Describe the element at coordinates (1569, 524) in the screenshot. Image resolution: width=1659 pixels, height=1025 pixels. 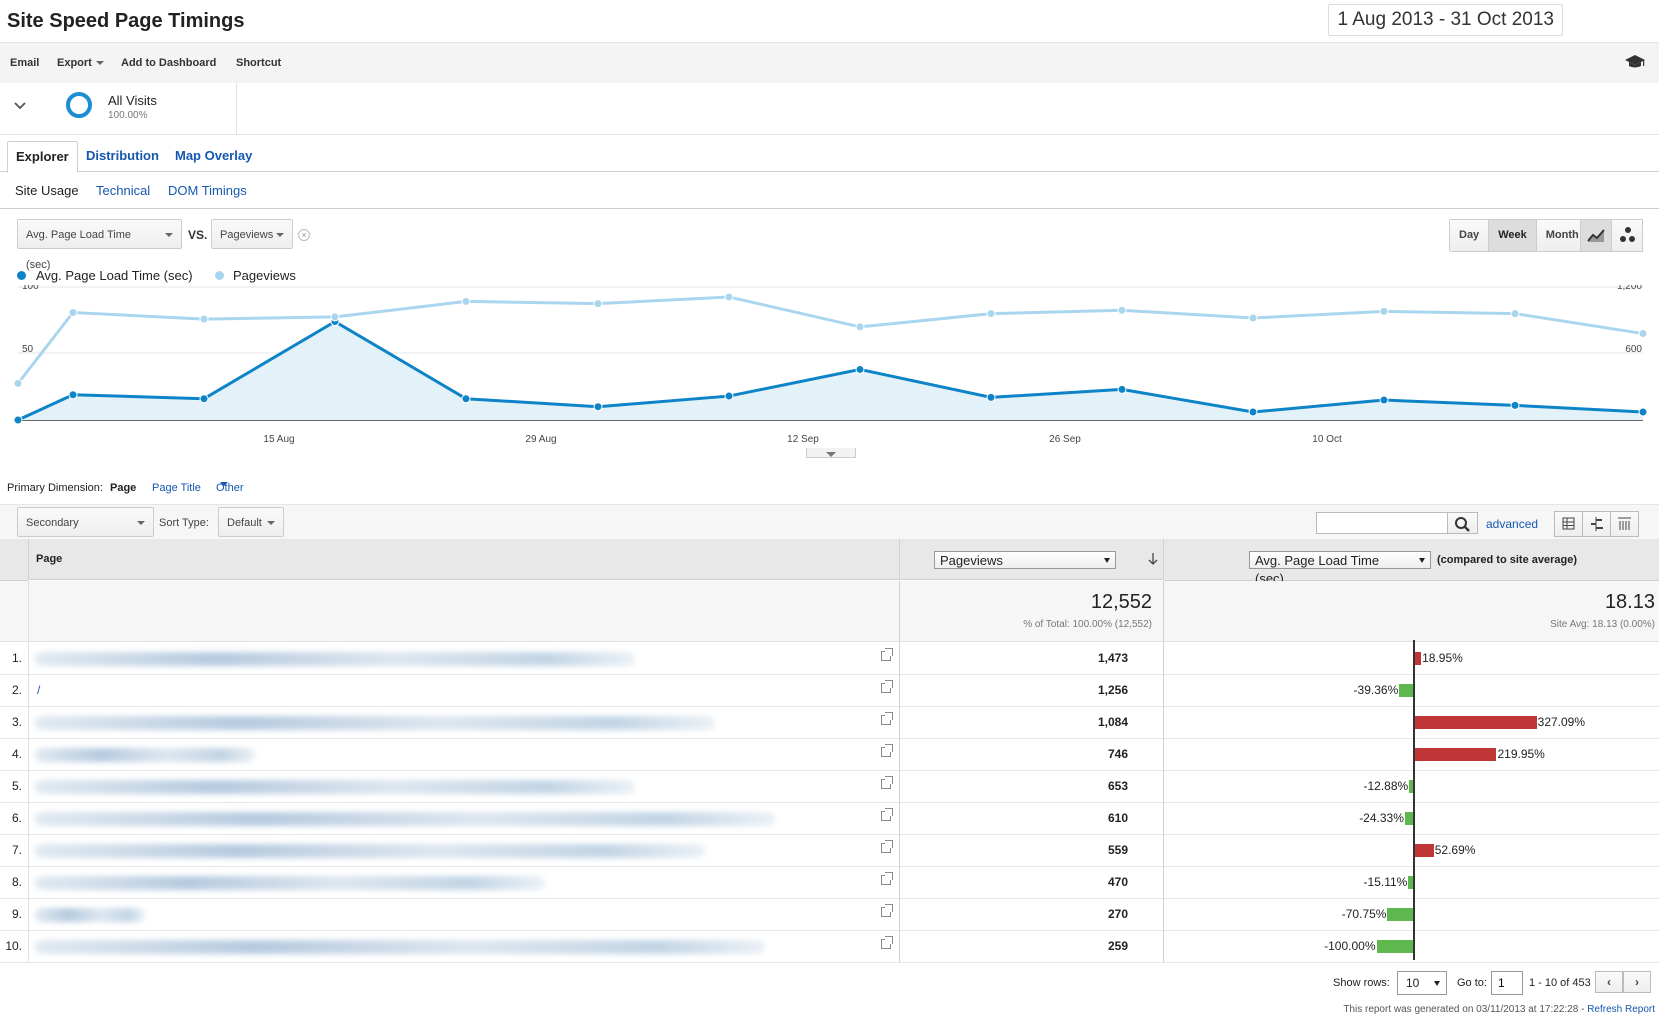
I see `table-view-icon` at that location.